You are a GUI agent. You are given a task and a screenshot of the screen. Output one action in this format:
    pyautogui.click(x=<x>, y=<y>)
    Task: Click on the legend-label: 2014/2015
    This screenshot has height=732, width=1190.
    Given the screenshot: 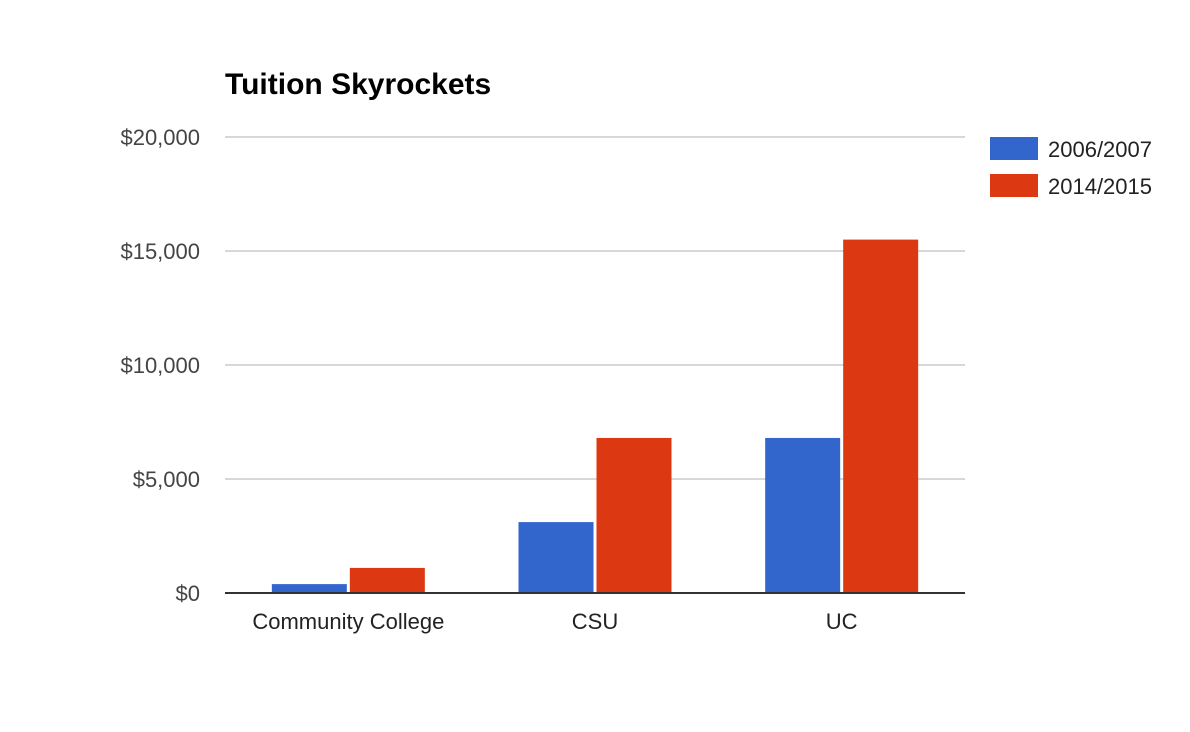 What is the action you would take?
    pyautogui.click(x=1100, y=186)
    